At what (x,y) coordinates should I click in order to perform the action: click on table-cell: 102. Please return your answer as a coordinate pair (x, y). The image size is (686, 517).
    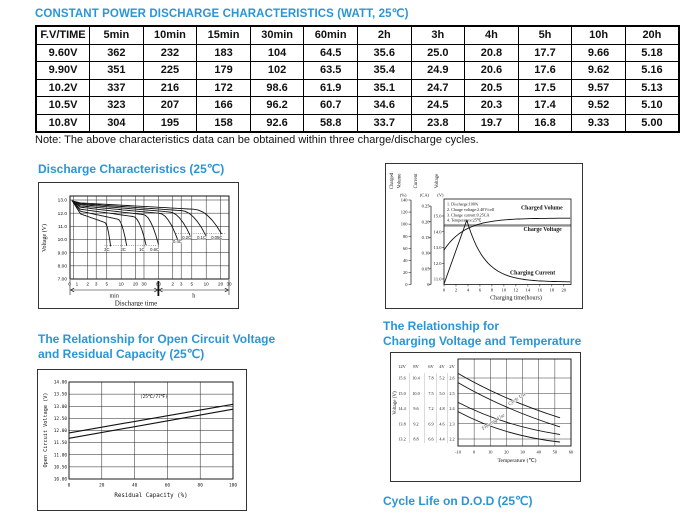
    Looking at the image, I should click on (277, 70).